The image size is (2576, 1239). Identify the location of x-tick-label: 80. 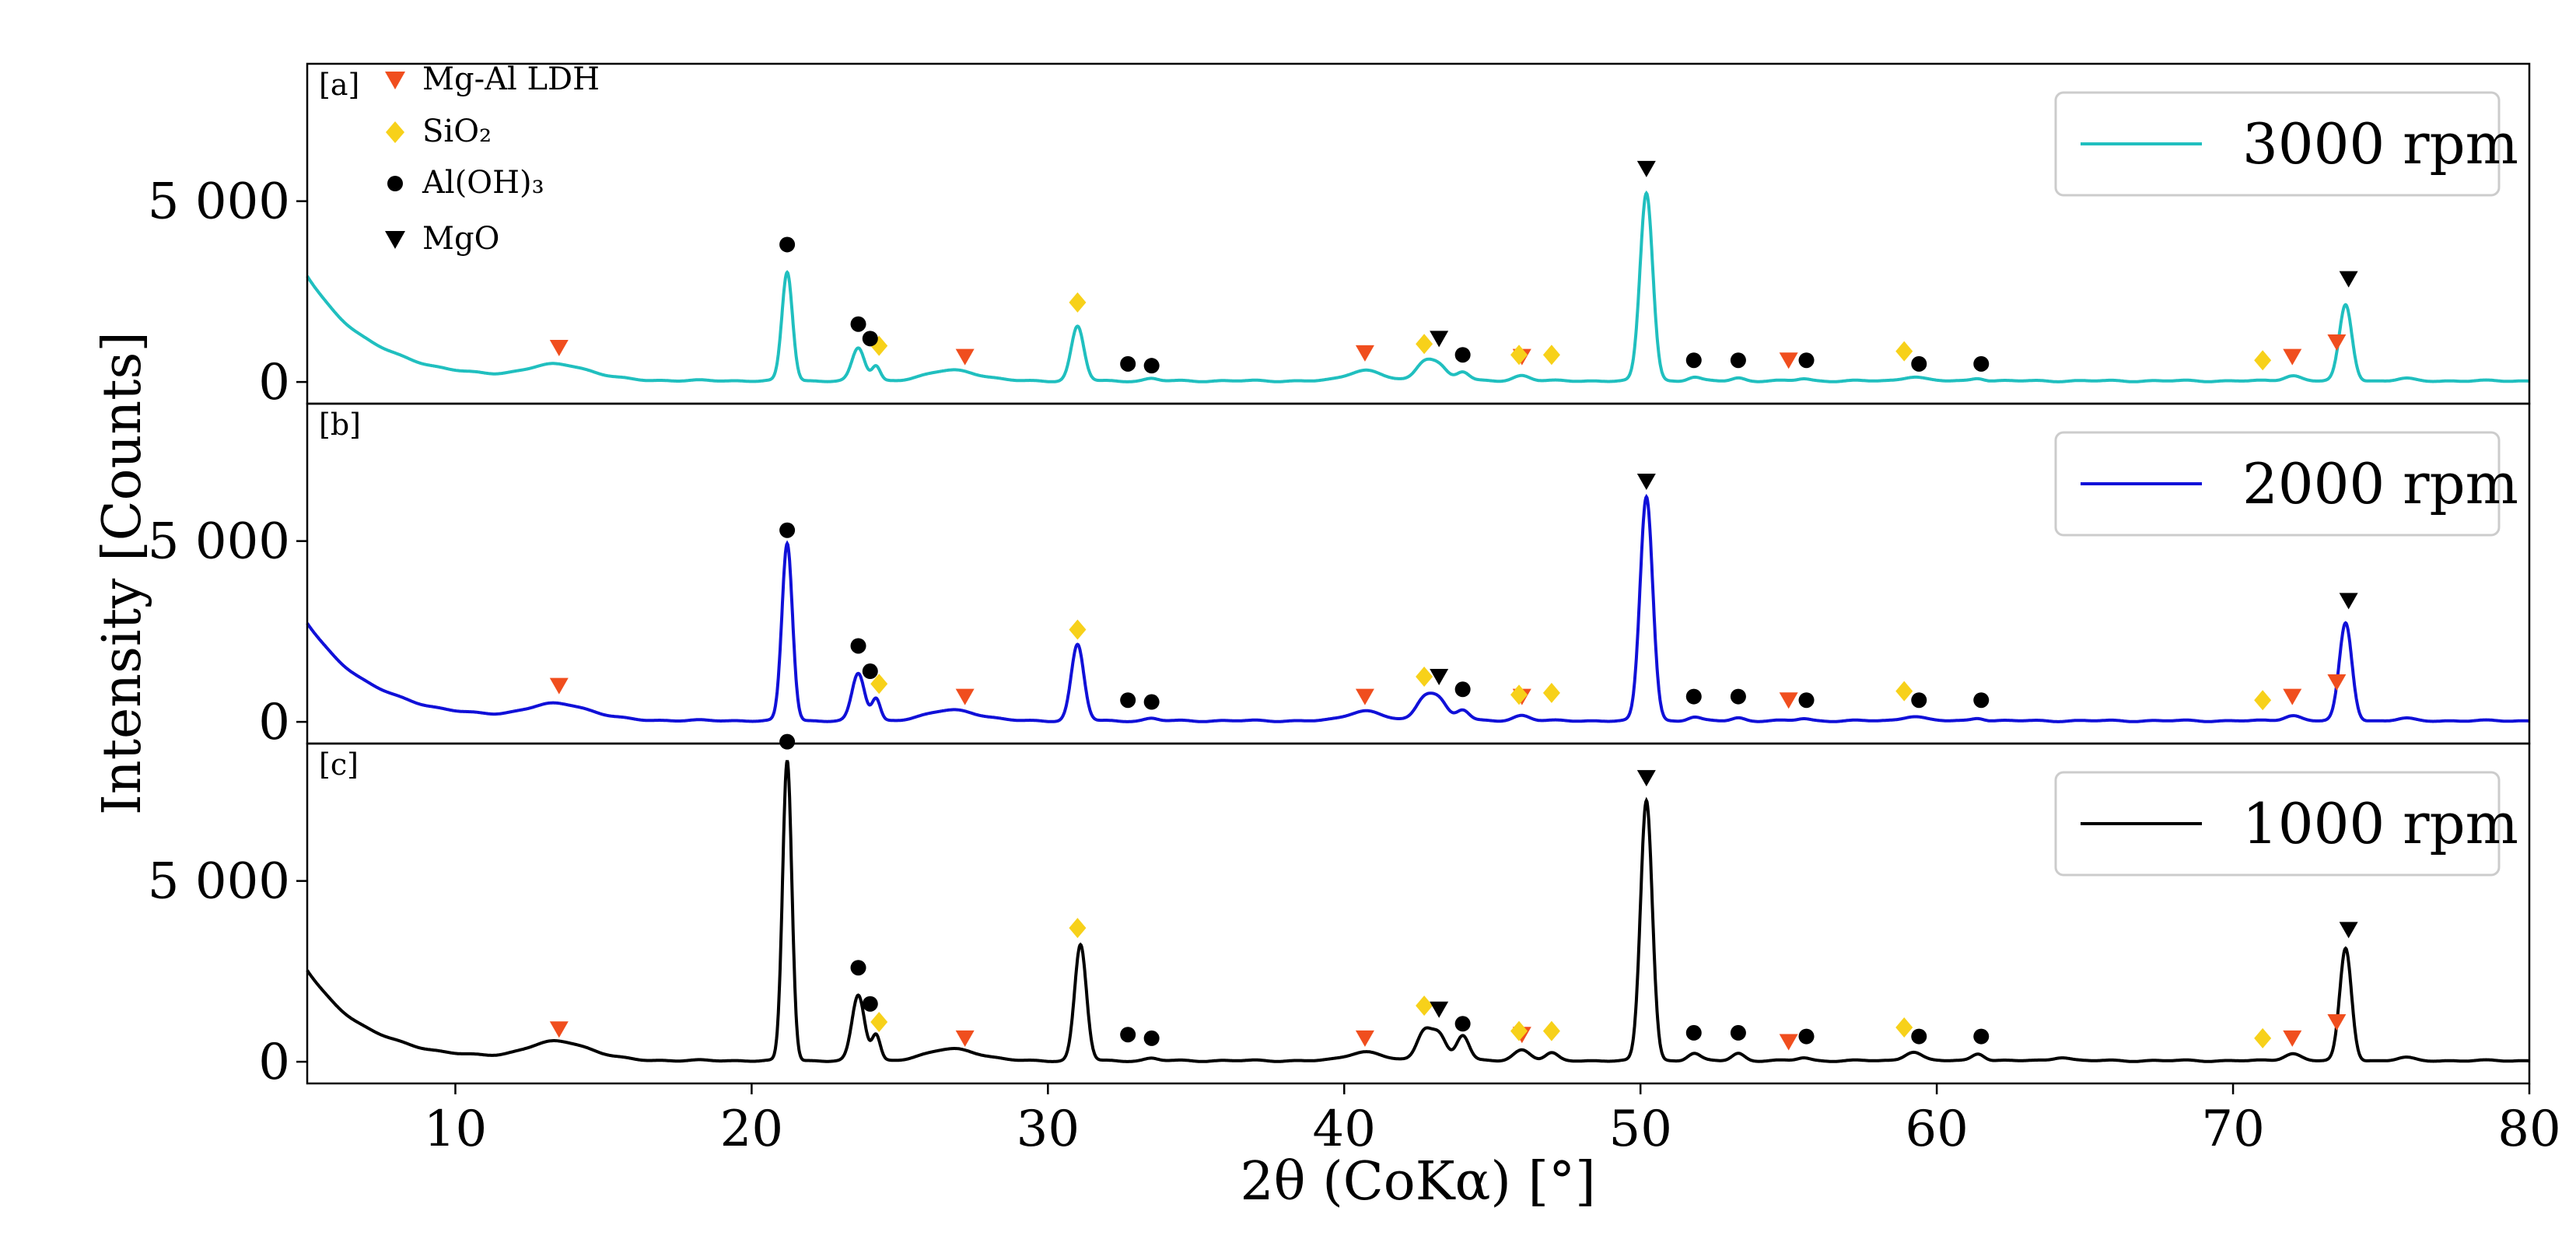
(2528, 1129).